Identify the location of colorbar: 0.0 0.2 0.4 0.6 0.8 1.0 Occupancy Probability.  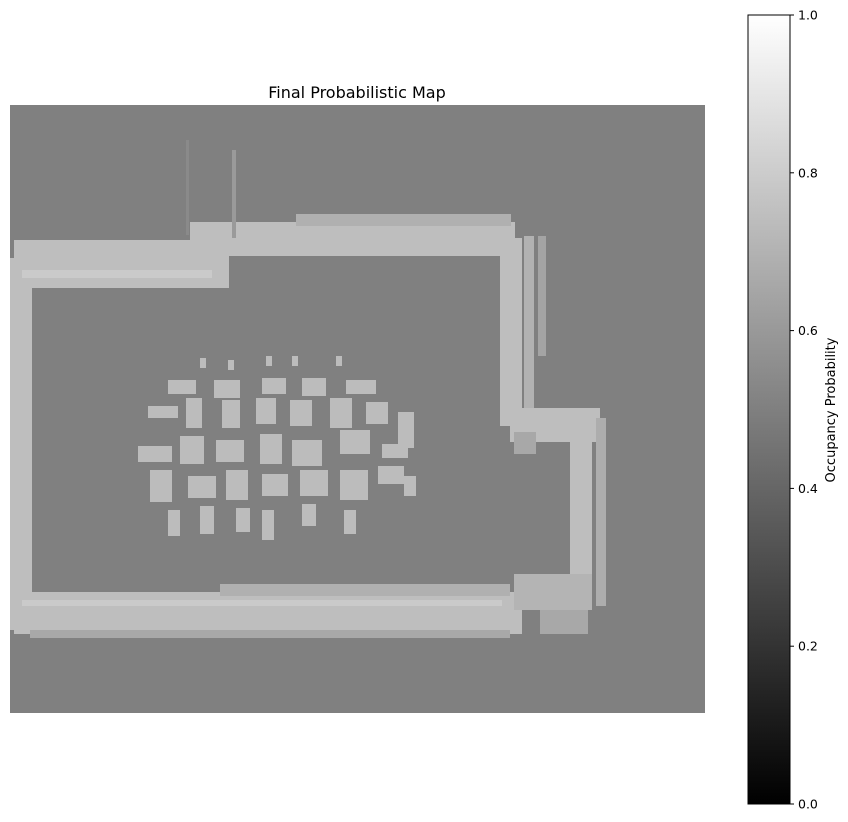
(793, 410).